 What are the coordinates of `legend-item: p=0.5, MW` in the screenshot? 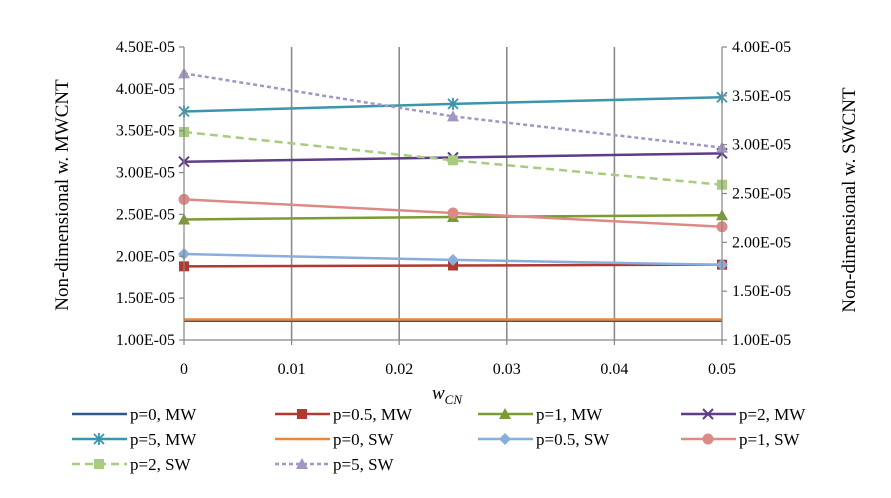 It's located at (344, 414).